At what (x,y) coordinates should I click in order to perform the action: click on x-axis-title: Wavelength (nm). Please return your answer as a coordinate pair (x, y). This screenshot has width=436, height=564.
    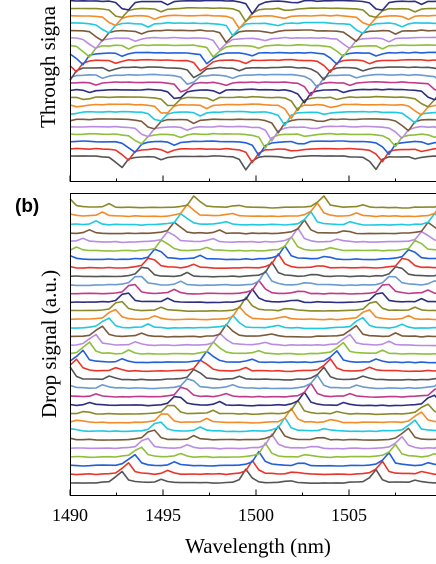
    Looking at the image, I should click on (258, 546).